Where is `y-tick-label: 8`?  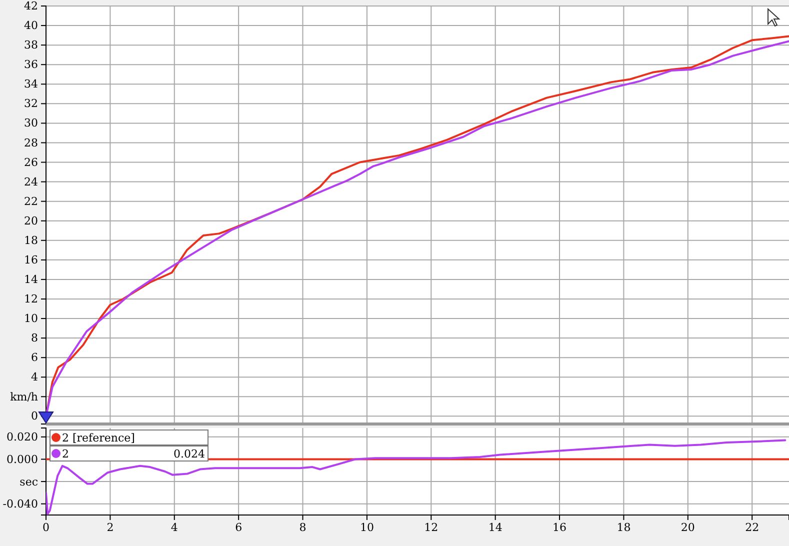
y-tick-label: 8 is located at coordinates (34, 338).